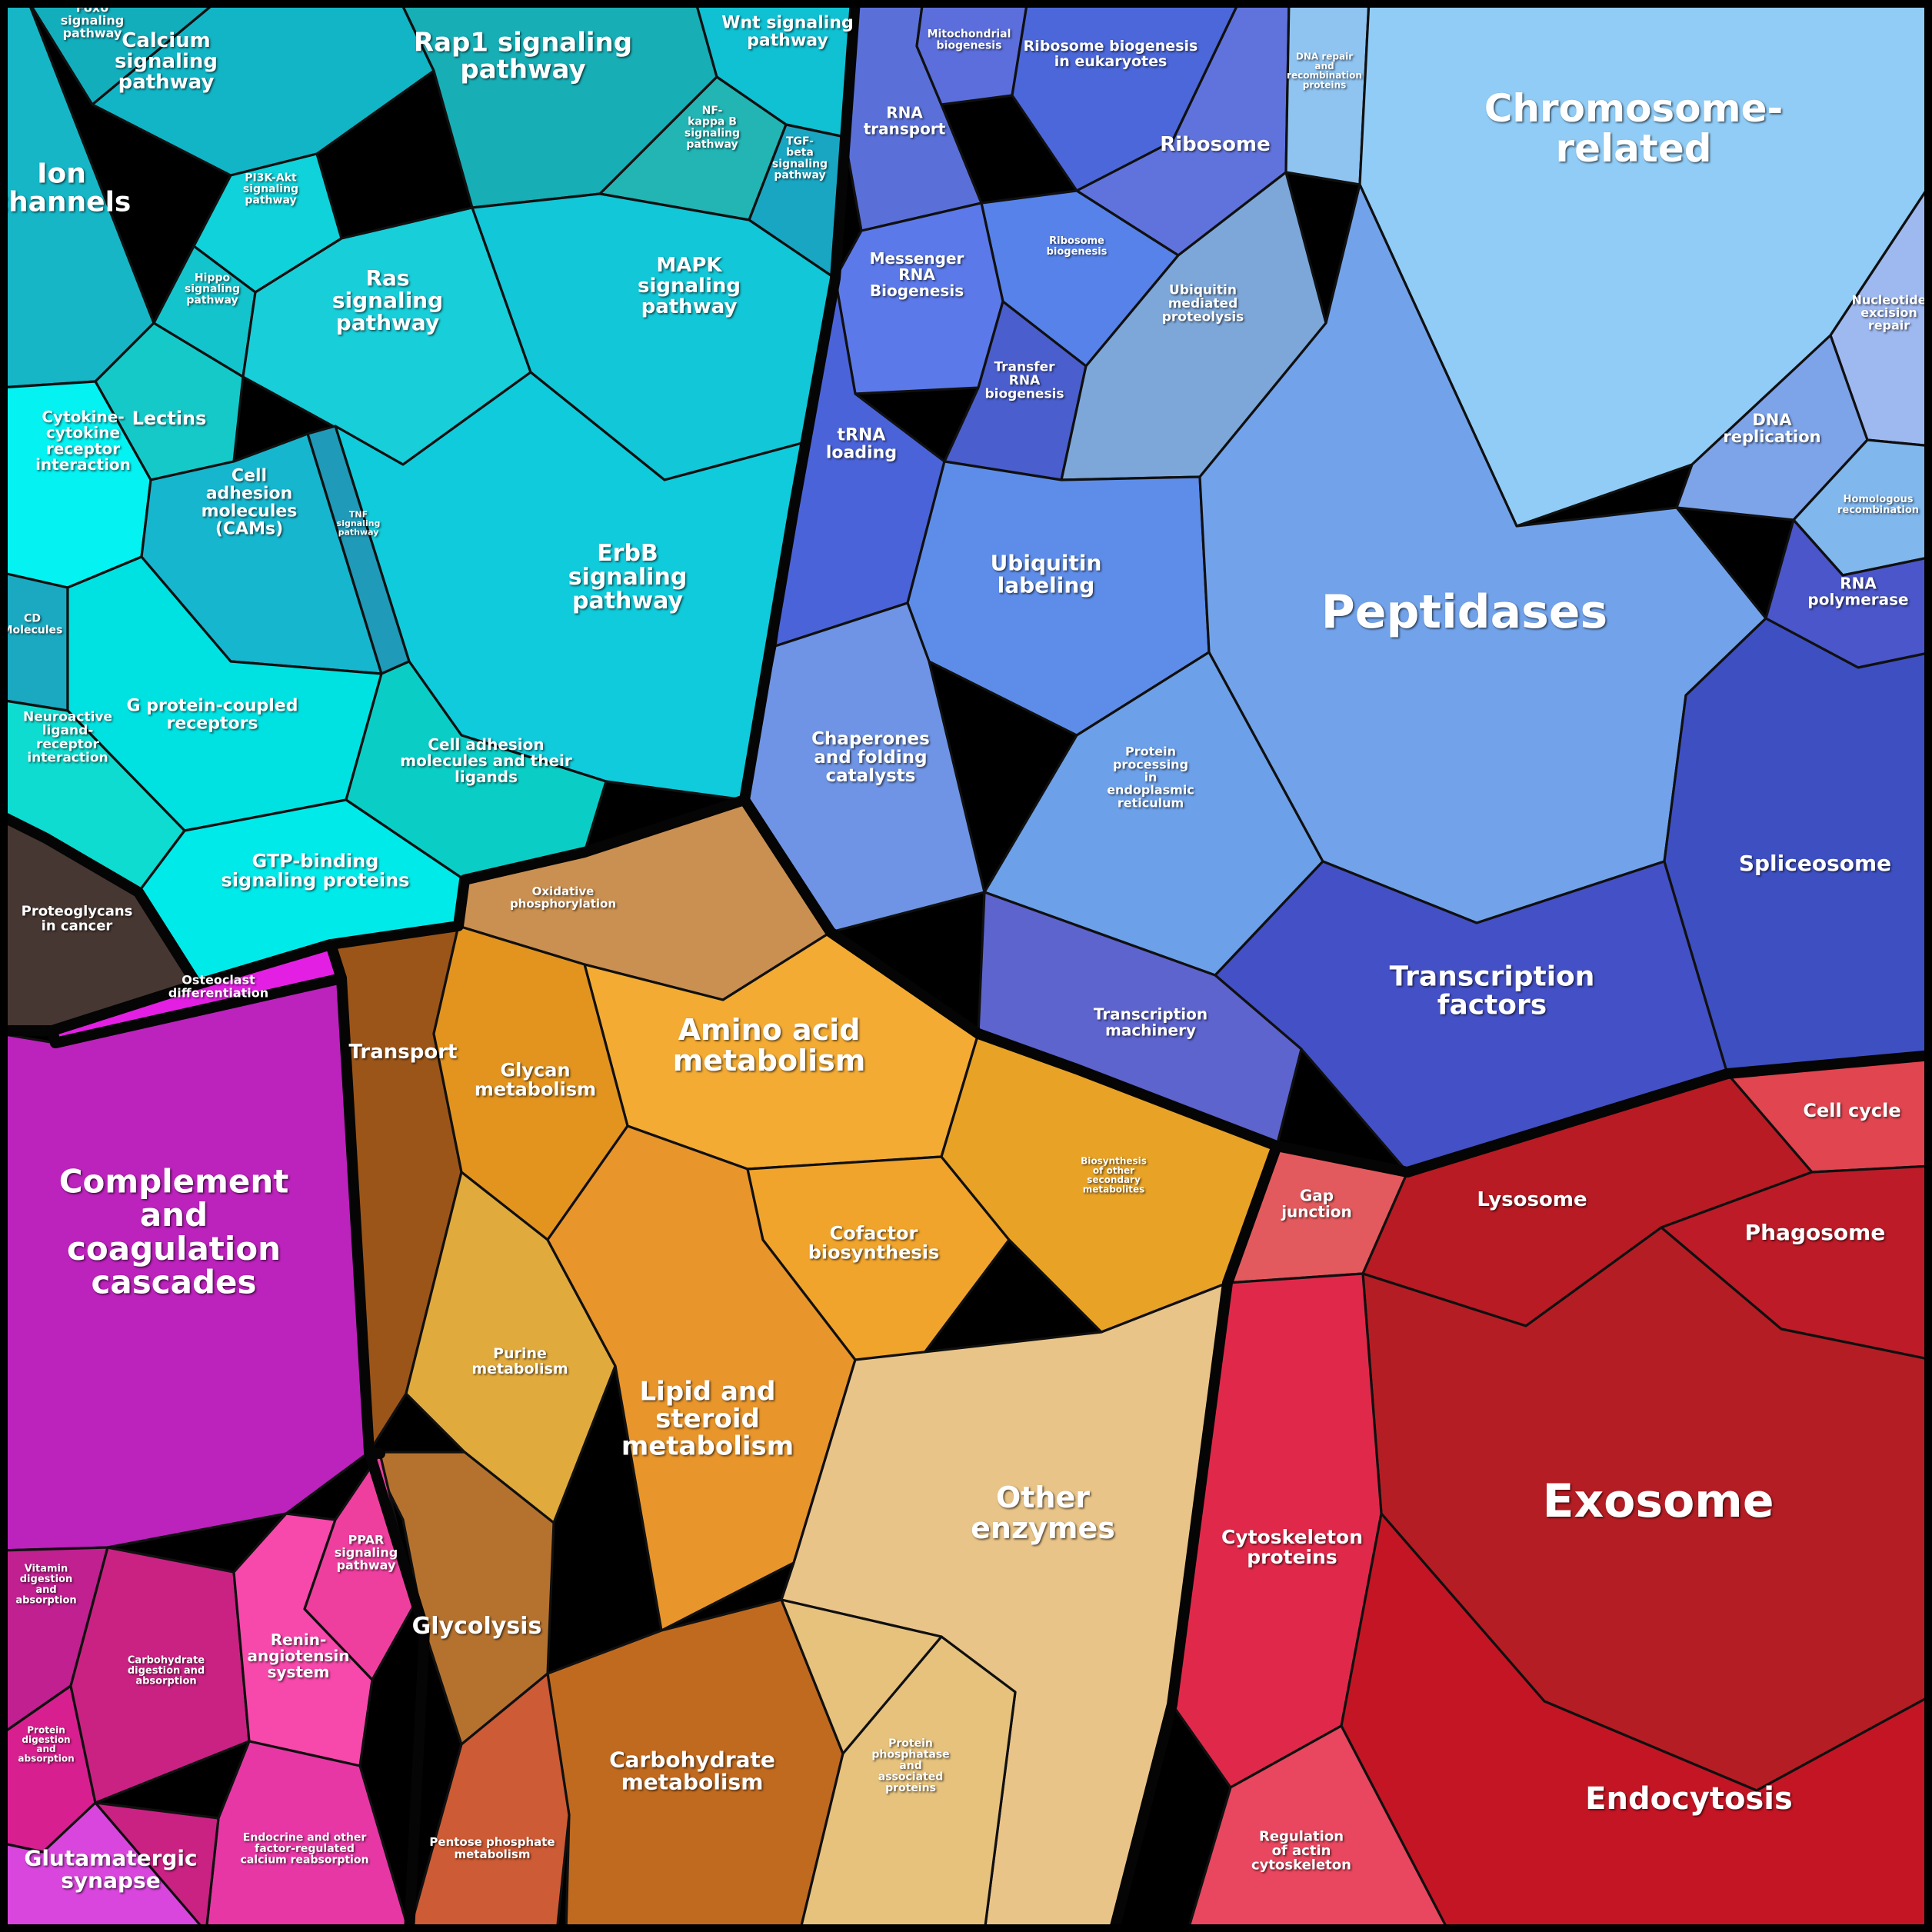 The image size is (1932, 1932). Describe the element at coordinates (1532, 1199) in the screenshot. I see `label-lysosome: Lysosome` at that location.